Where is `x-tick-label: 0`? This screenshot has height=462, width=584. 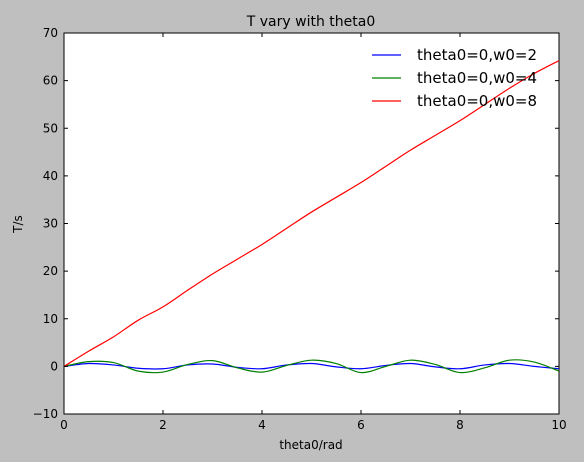
x-tick-label: 0 is located at coordinates (64, 425).